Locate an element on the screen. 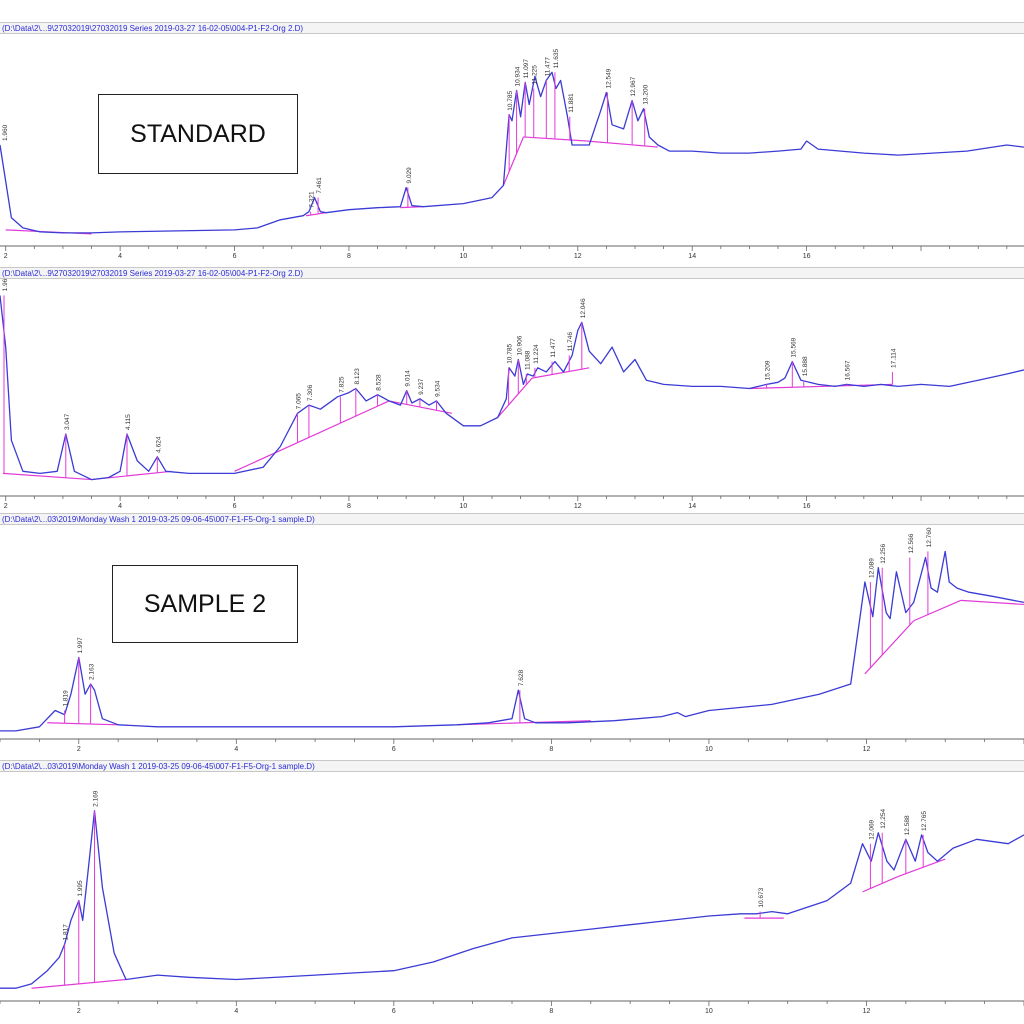  peak-label: 12.069 is located at coordinates (871, 829).